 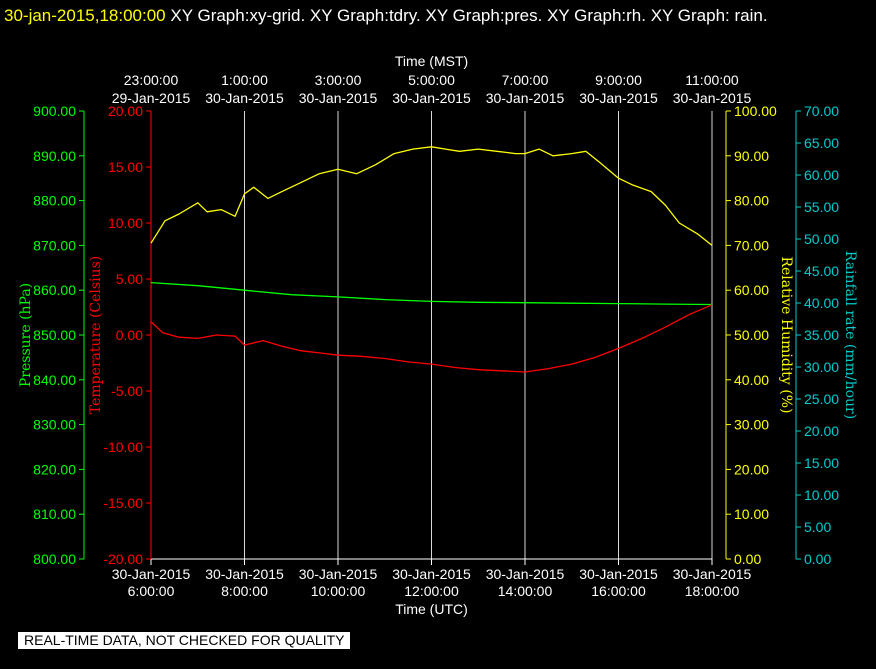 I want to click on pressure-tick-label: 830.00, so click(x=54, y=425).